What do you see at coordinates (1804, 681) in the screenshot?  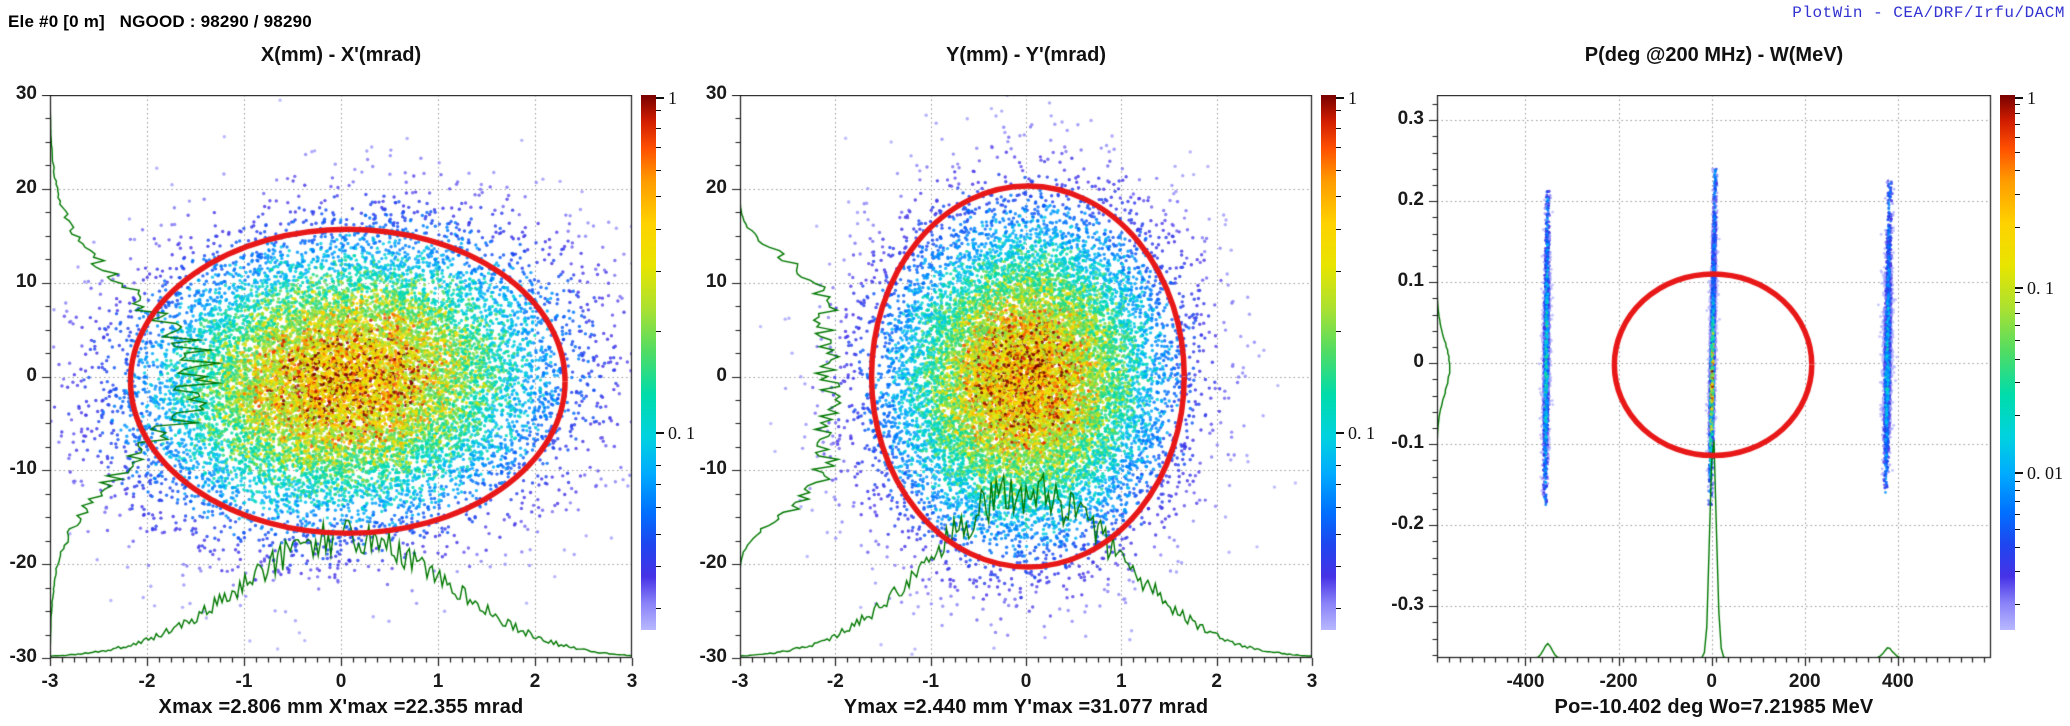 I see `x-tick-label: 200` at bounding box center [1804, 681].